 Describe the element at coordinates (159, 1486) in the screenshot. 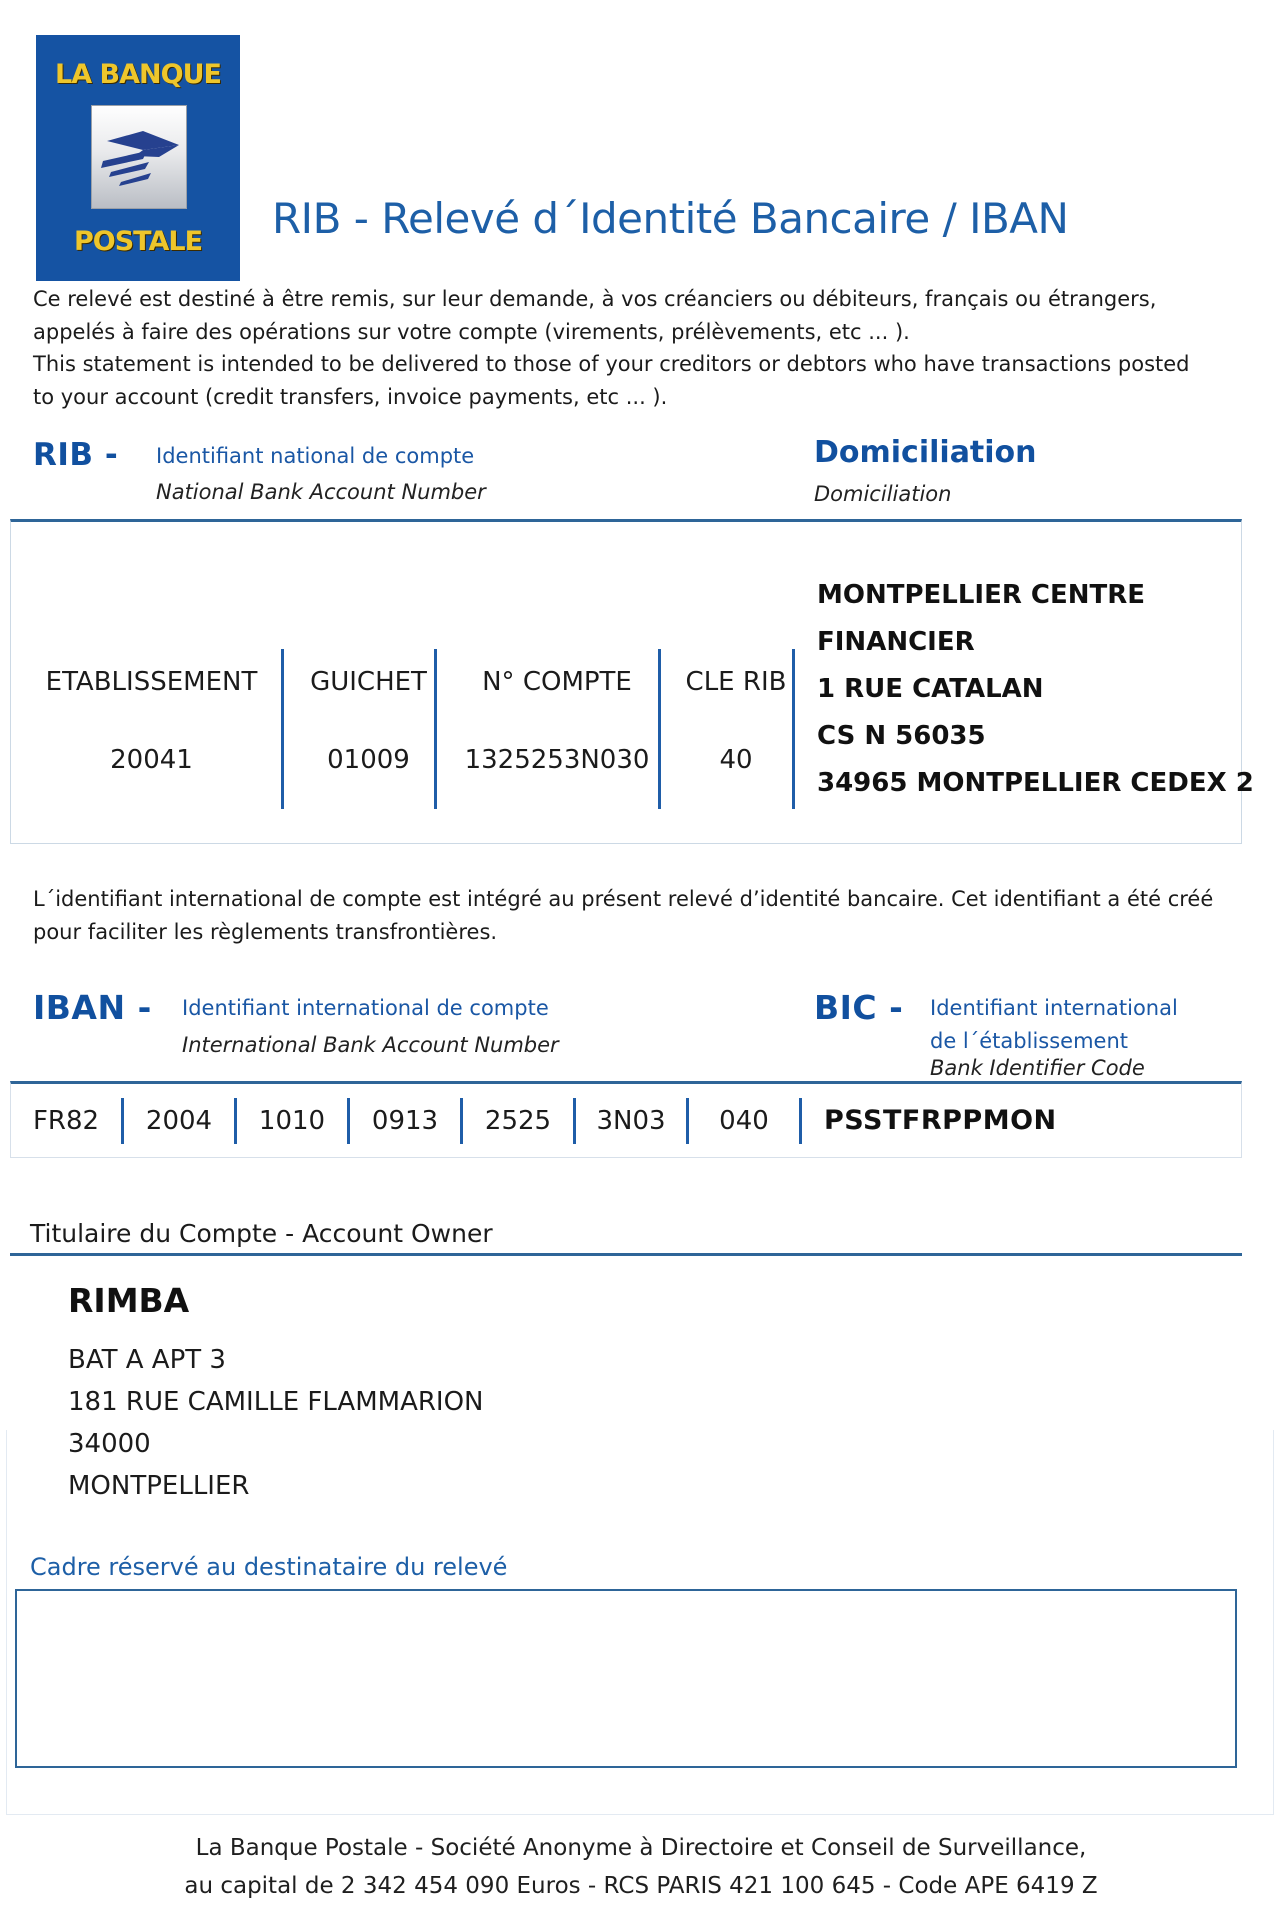

I see `owner-address-line: MONTPELLIER` at that location.